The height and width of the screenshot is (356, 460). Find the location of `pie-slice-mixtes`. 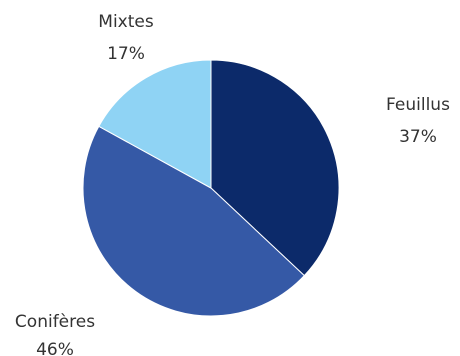

pie-slice-mixtes is located at coordinates (155, 124).